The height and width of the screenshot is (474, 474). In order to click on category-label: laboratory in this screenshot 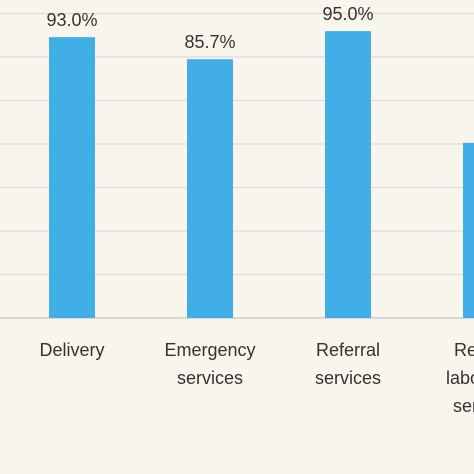, I will do `click(460, 378)`.